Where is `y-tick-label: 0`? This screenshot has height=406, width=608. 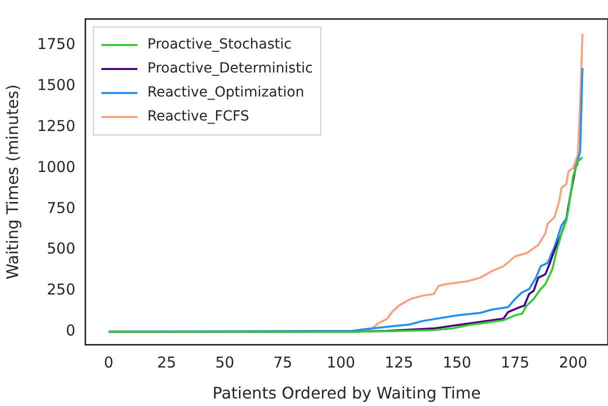
y-tick-label: 0 is located at coordinates (71, 331).